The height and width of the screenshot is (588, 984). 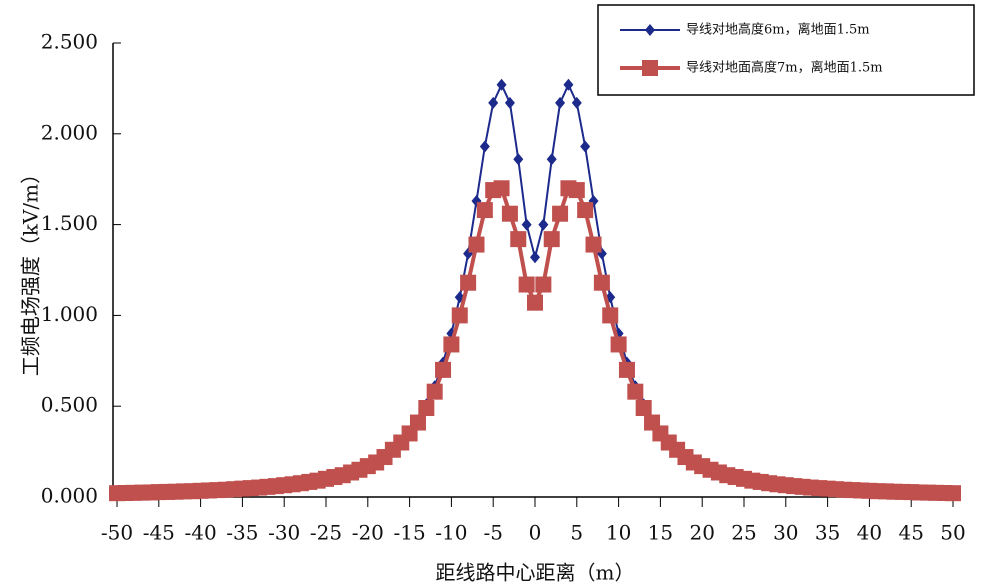 I want to click on y-tick-label: 1.500, so click(x=69, y=223).